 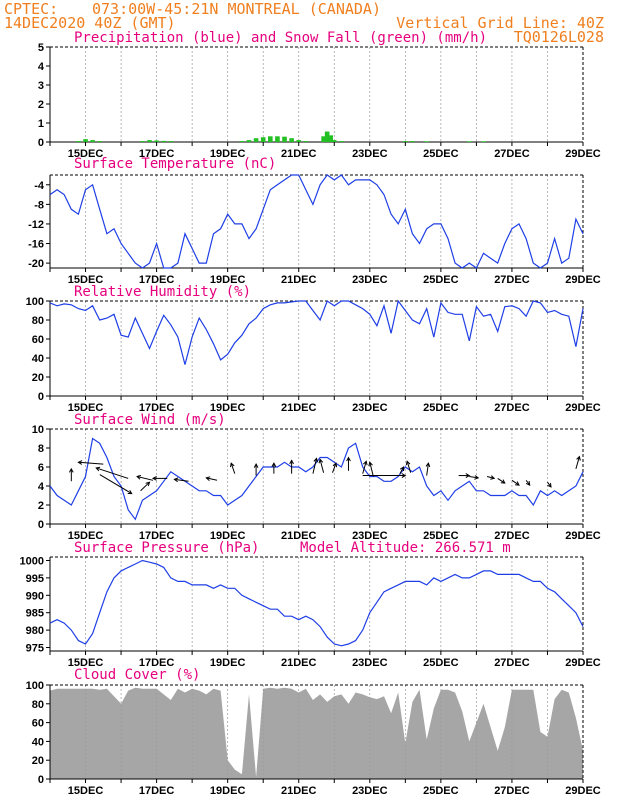 What do you see at coordinates (41, 124) in the screenshot?
I see `y-tick-label: 1` at bounding box center [41, 124].